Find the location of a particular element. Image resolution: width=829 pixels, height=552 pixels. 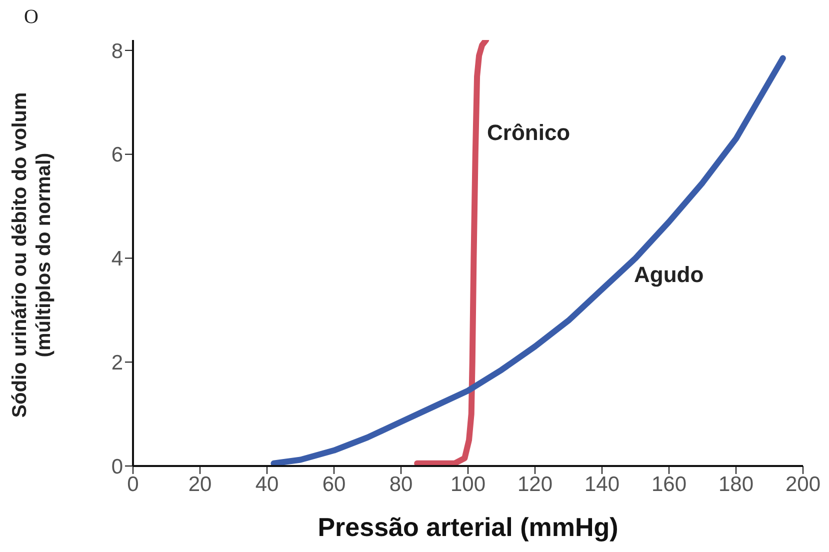

y-axis-title: Sódio urinário ou débito do volum (múltiplos do normal) is located at coordinates (32, 255).